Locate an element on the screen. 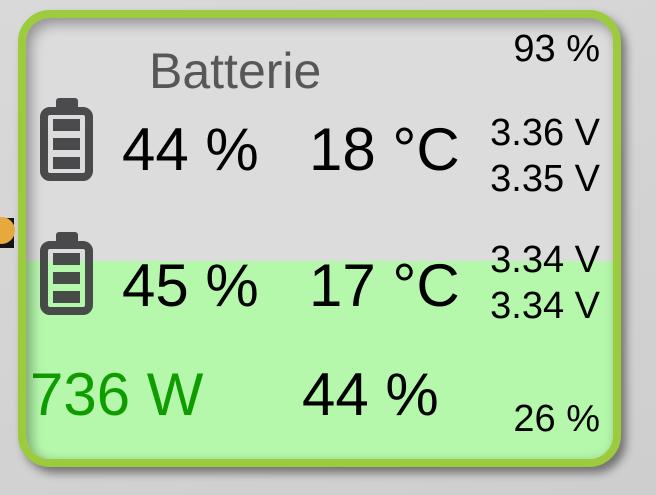 The height and width of the screenshot is (495, 656). module1-voltage-low: 3.35 V is located at coordinates (545, 179).